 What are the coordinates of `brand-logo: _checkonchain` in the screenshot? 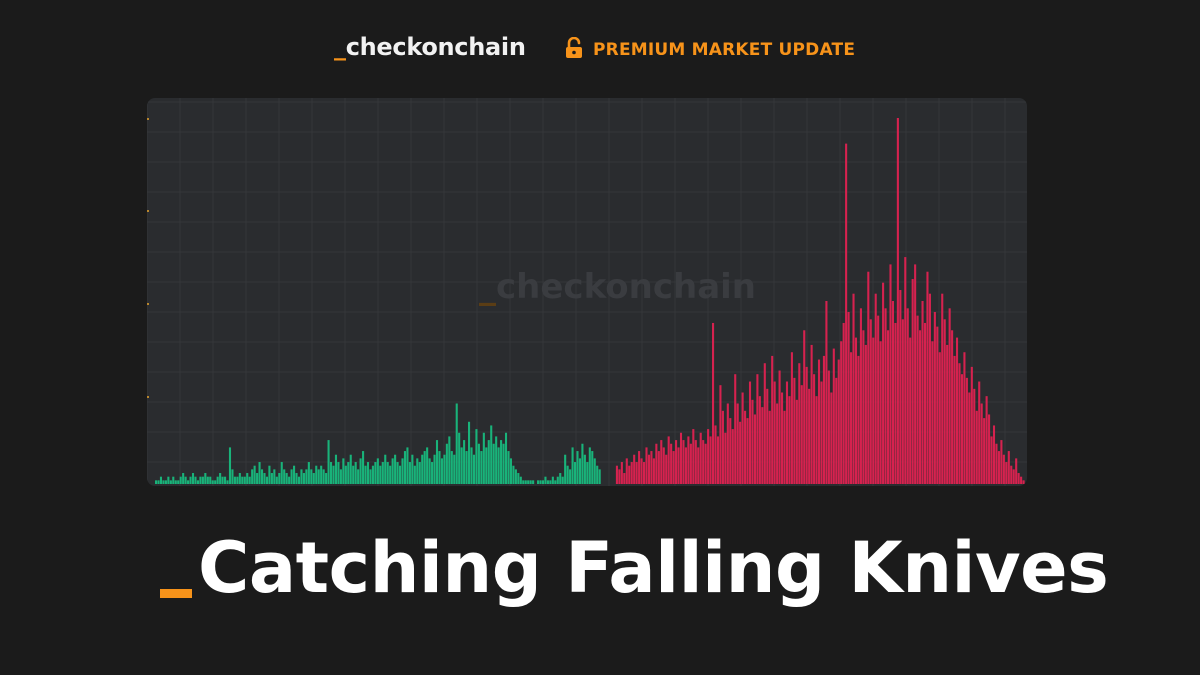 It's located at (430, 47).